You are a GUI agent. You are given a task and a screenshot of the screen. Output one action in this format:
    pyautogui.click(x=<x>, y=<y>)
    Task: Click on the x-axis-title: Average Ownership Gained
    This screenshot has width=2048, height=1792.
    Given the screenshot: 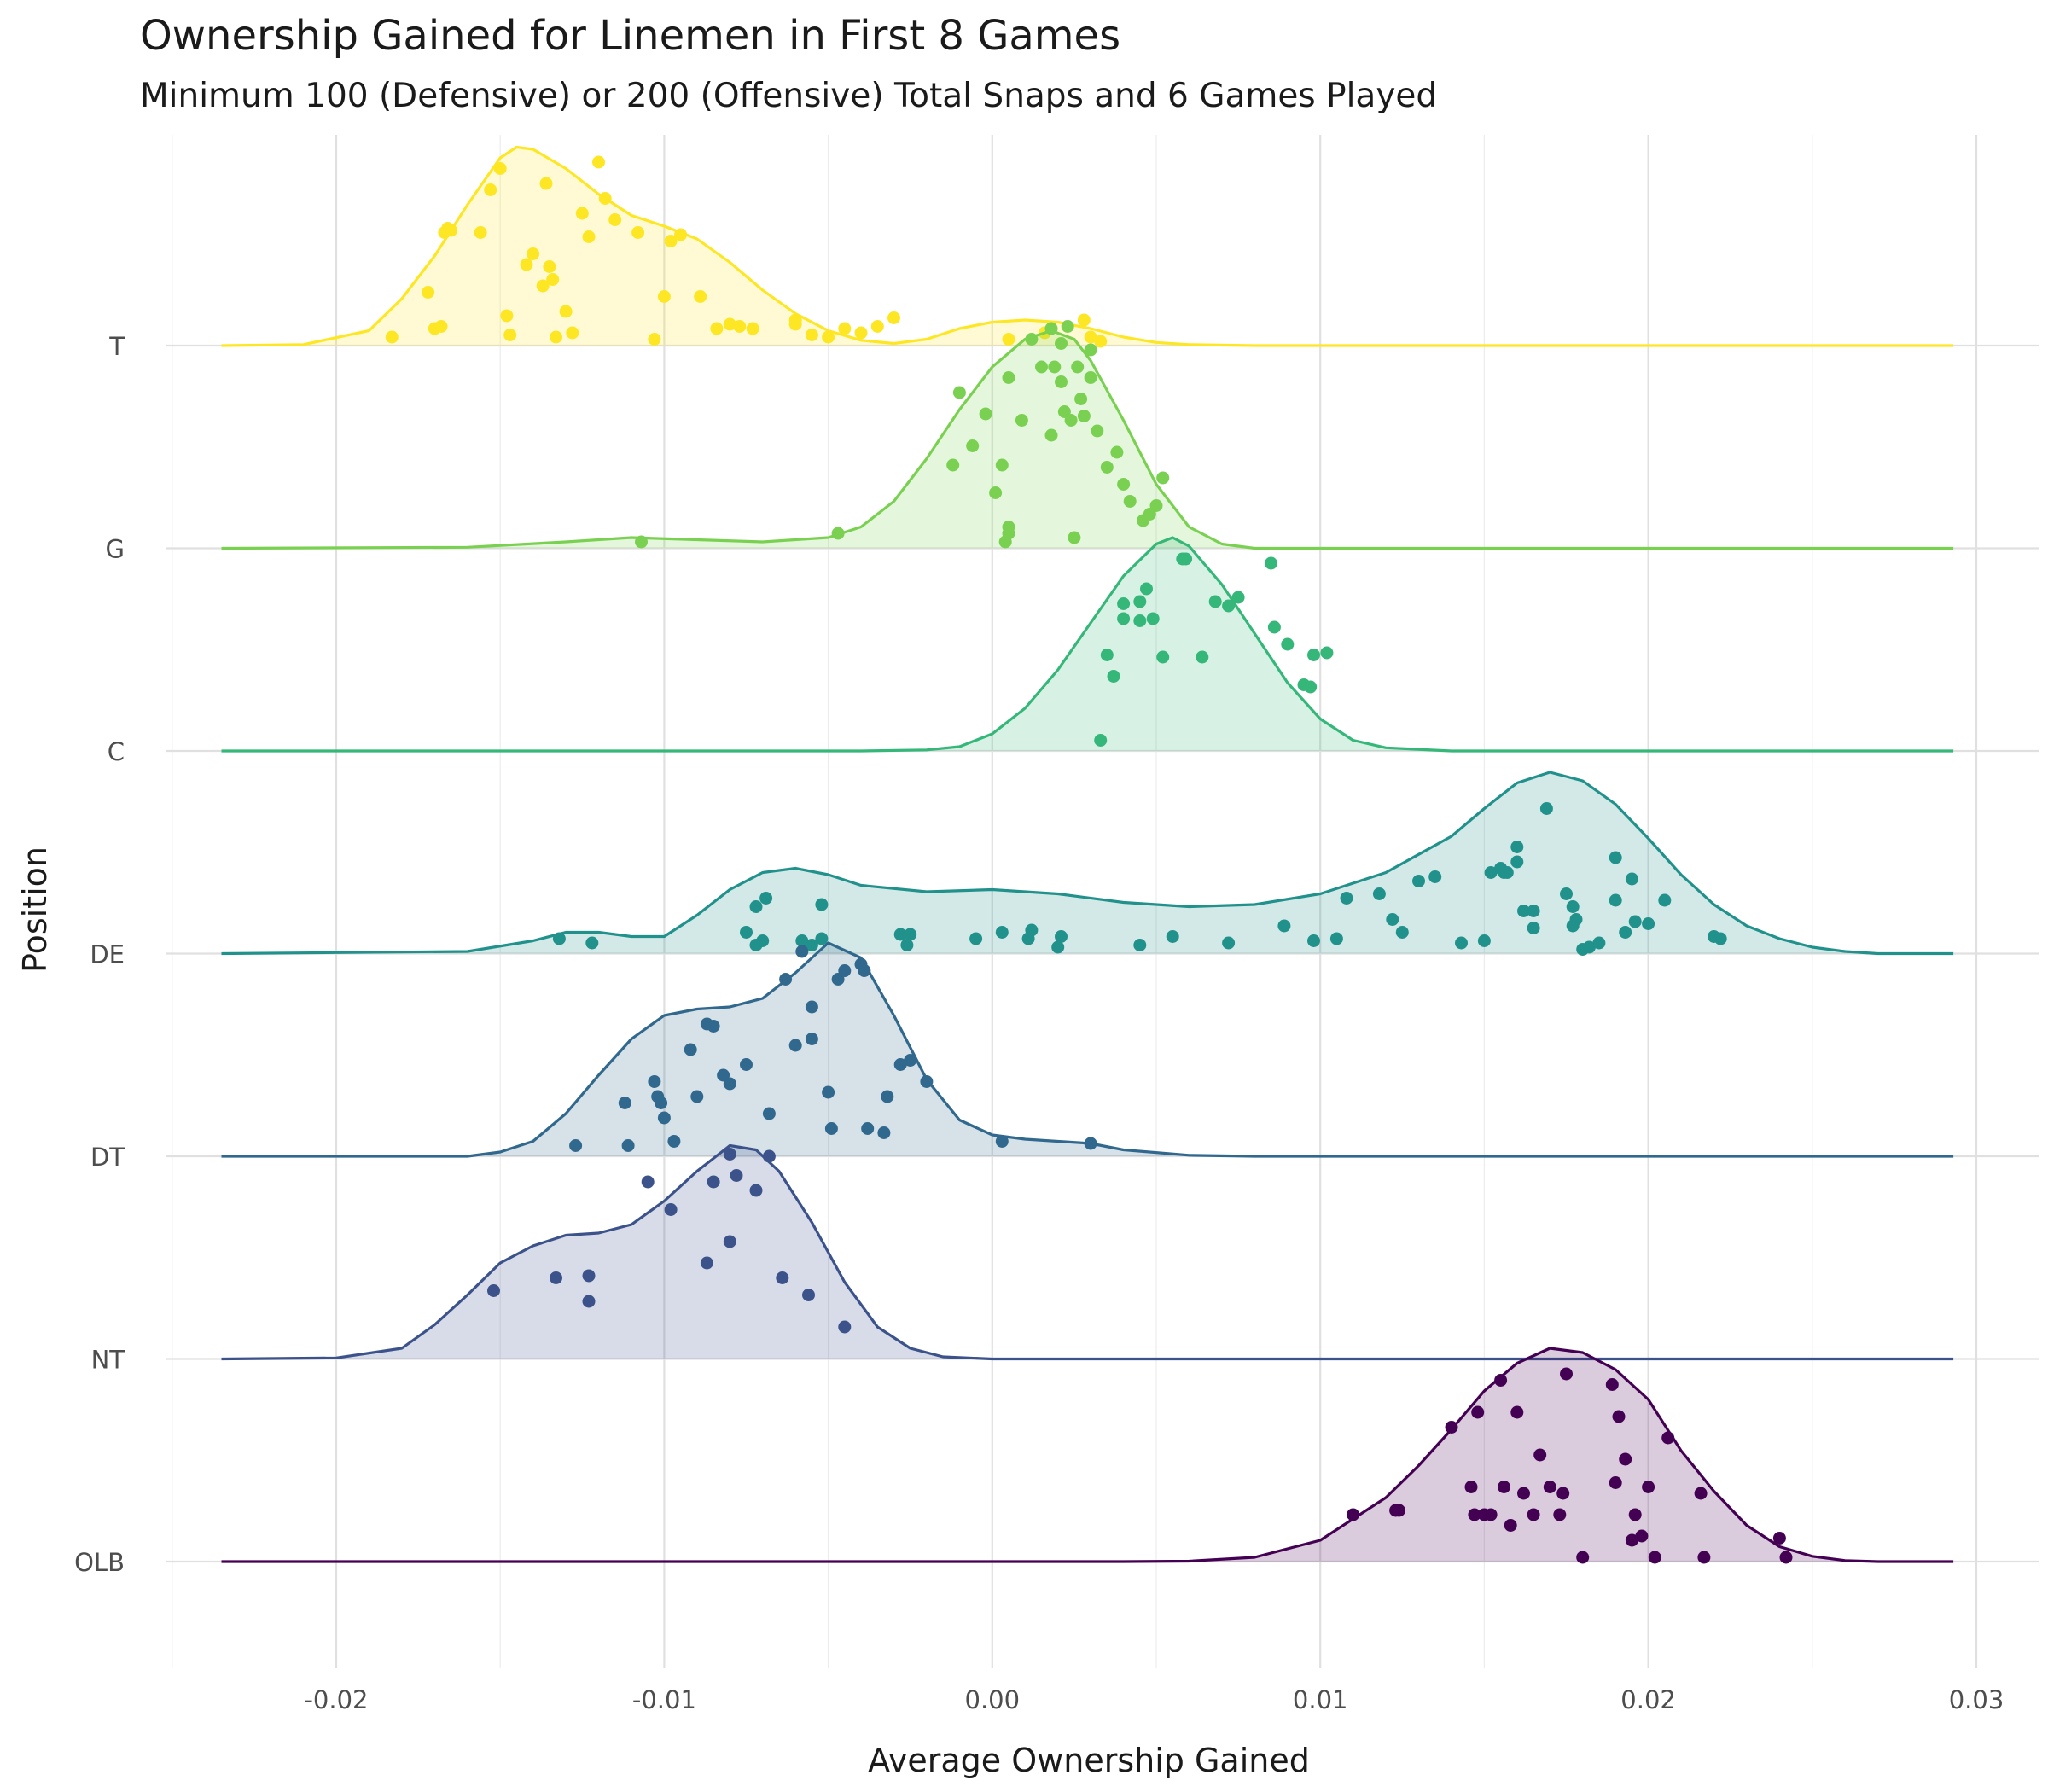 What is the action you would take?
    pyautogui.click(x=1089, y=1760)
    